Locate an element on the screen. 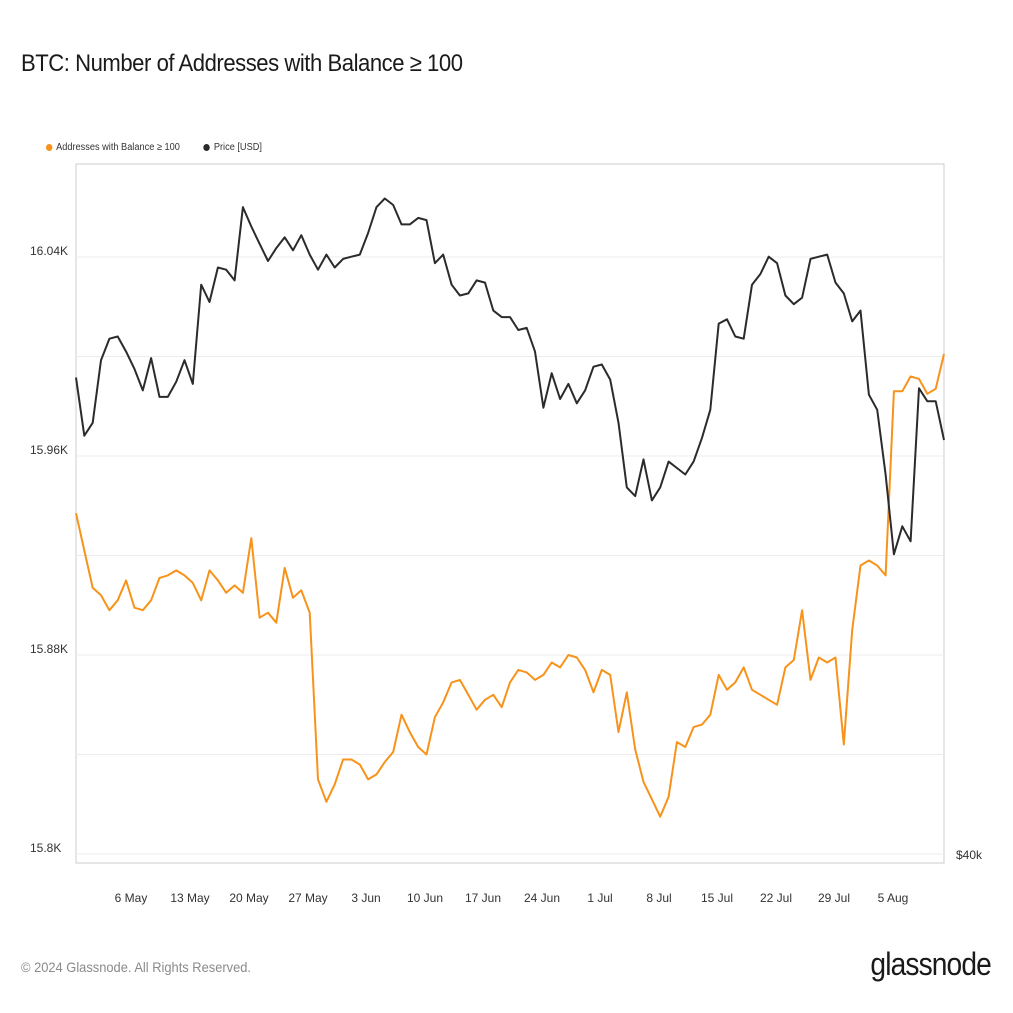 This screenshot has width=1013, height=1013. x-tick-label: 6 May is located at coordinates (131, 898).